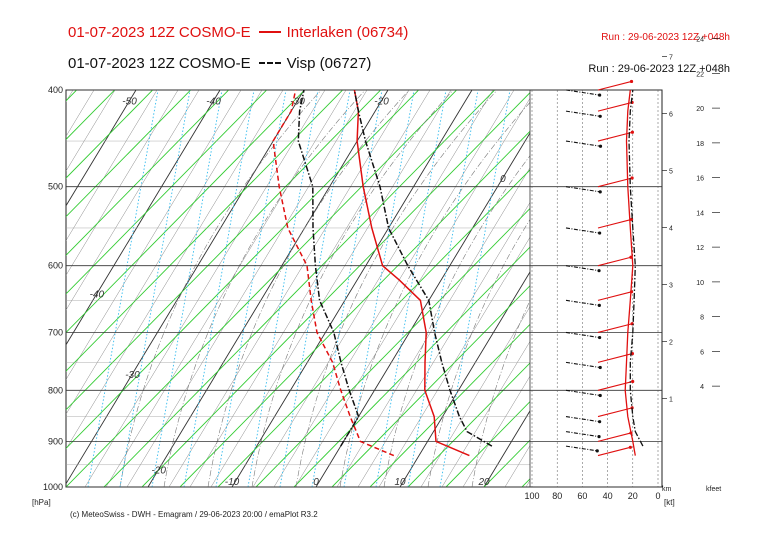  Describe the element at coordinates (608, 496) in the screenshot. I see `wind-tick-label: 40` at that location.